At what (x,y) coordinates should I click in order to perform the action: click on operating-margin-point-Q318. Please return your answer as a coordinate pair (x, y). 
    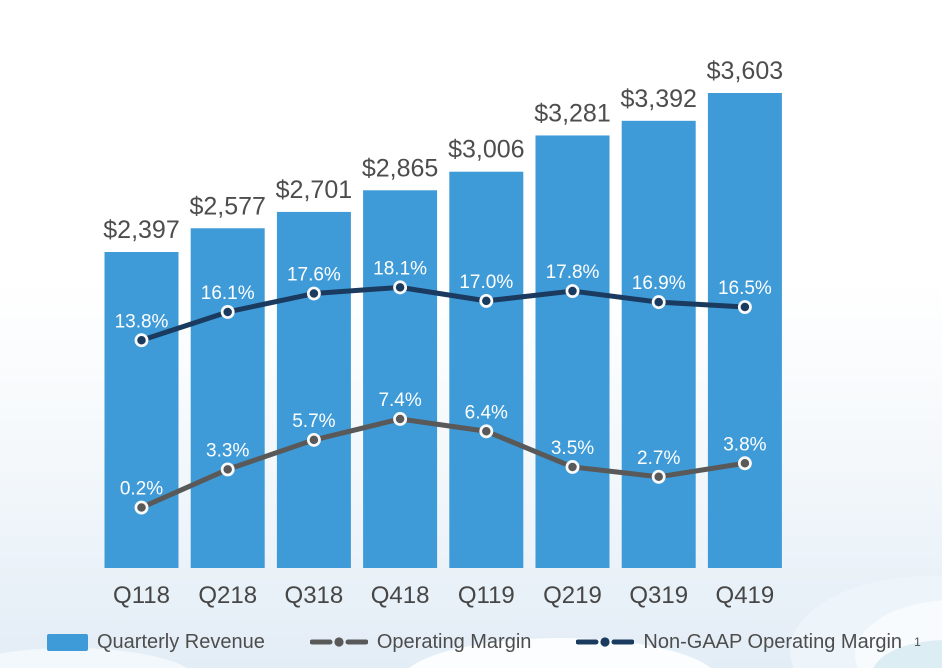
    Looking at the image, I should click on (313, 439).